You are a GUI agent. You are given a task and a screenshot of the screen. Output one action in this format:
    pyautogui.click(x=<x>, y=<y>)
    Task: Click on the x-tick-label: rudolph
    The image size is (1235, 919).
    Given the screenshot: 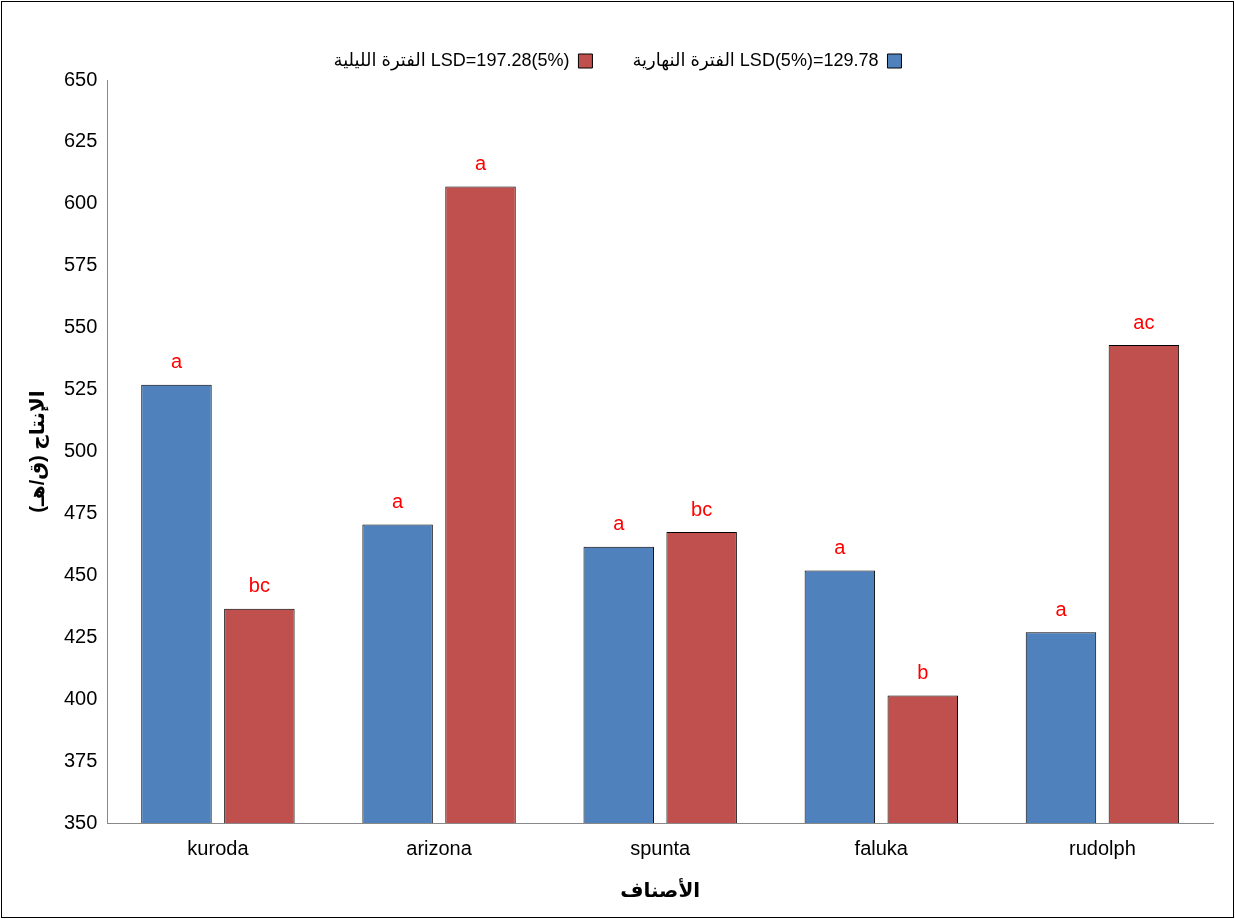 What is the action you would take?
    pyautogui.click(x=1102, y=847)
    